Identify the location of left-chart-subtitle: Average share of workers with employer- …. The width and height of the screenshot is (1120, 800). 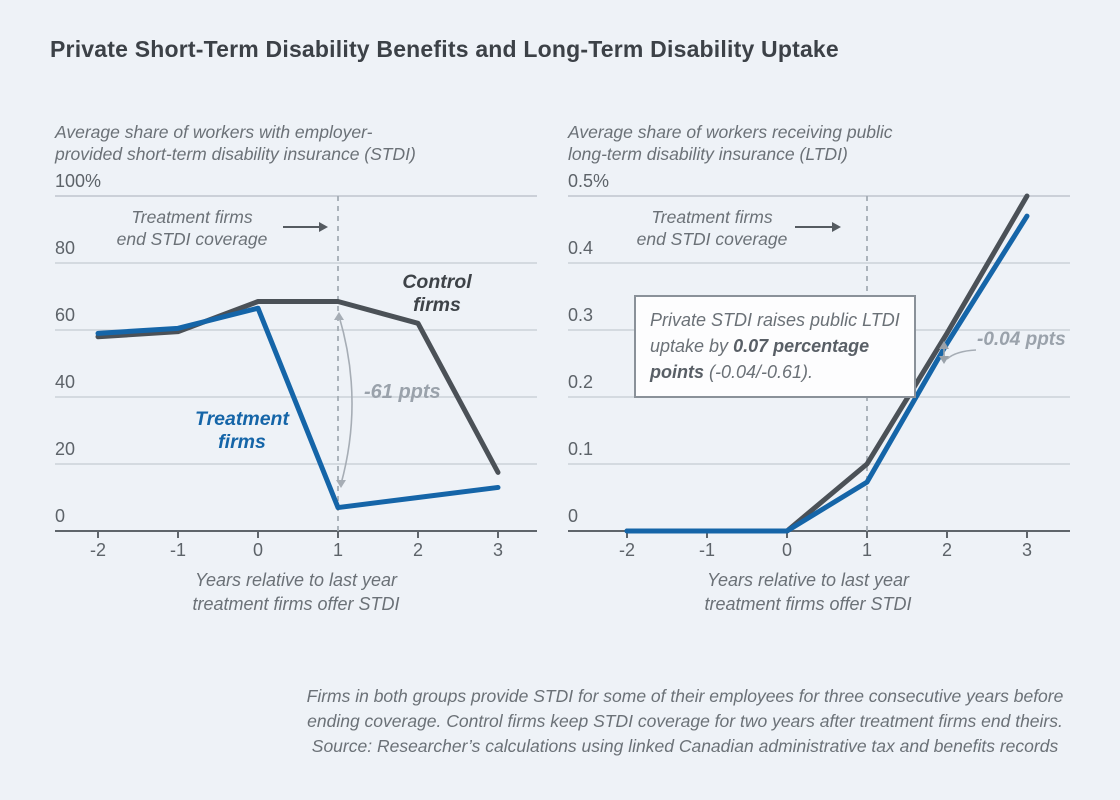
(235, 143).